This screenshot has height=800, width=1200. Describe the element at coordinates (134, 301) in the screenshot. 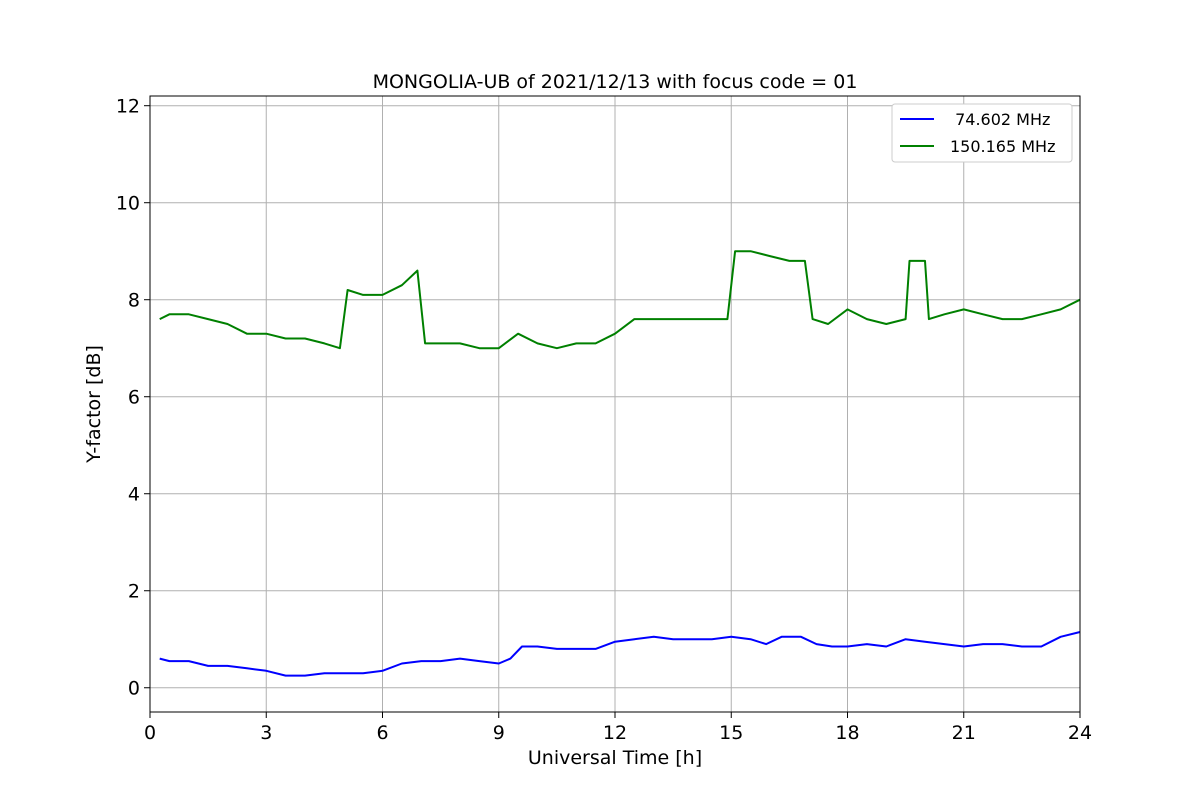

I see `y-tick-label: 8` at that location.